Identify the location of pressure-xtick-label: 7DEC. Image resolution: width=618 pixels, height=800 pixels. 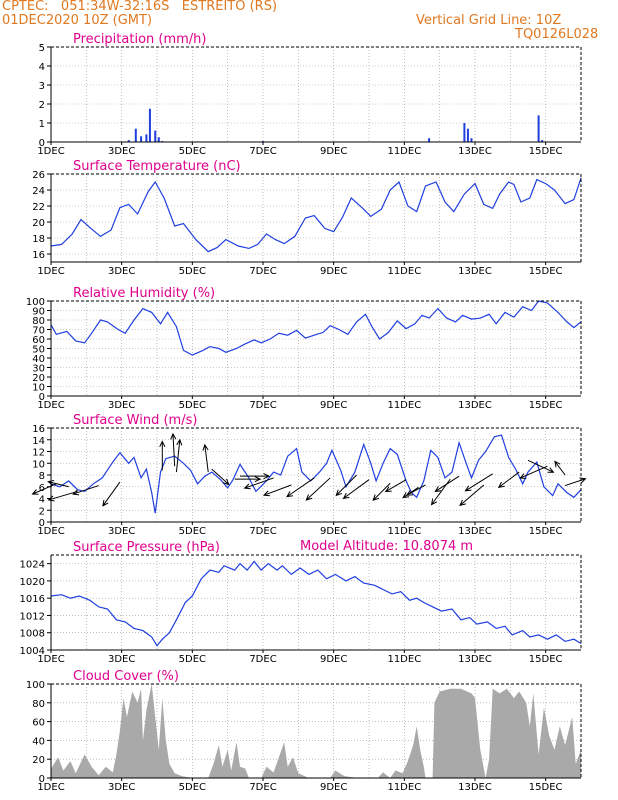
(262, 659).